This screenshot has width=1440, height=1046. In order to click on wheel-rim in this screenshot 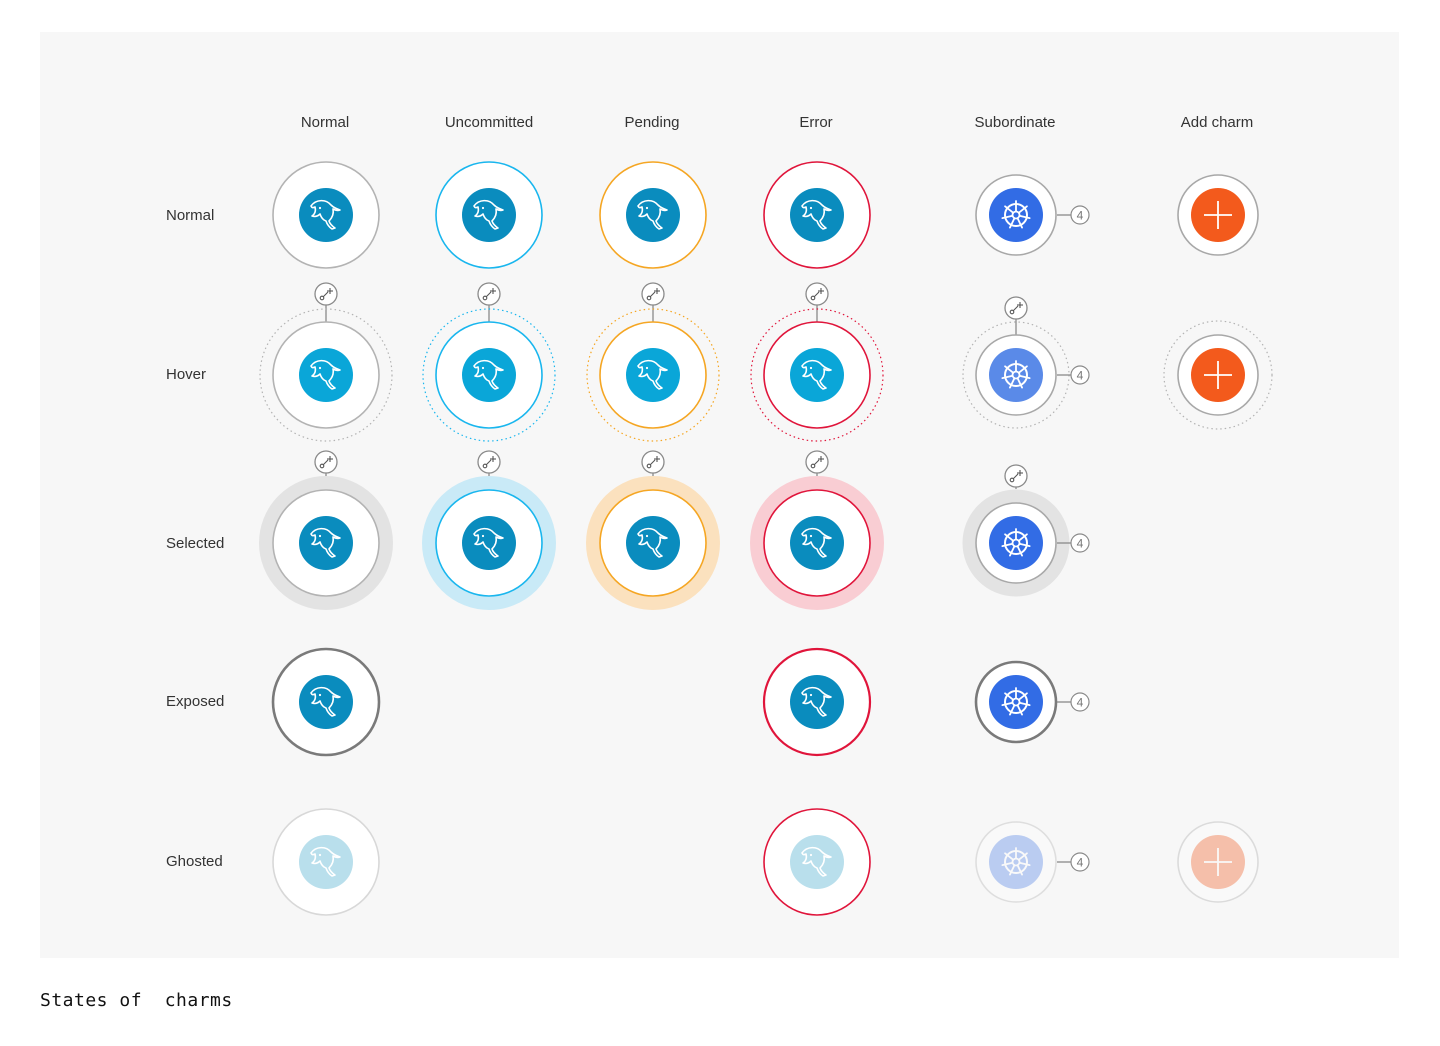, I will do `click(1016, 862)`.